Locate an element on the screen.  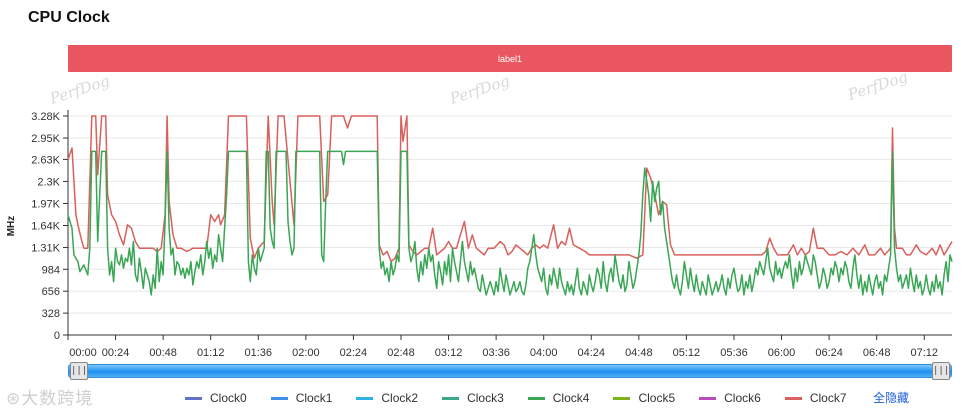
hide-all-button: 全隐藏 is located at coordinates (891, 398).